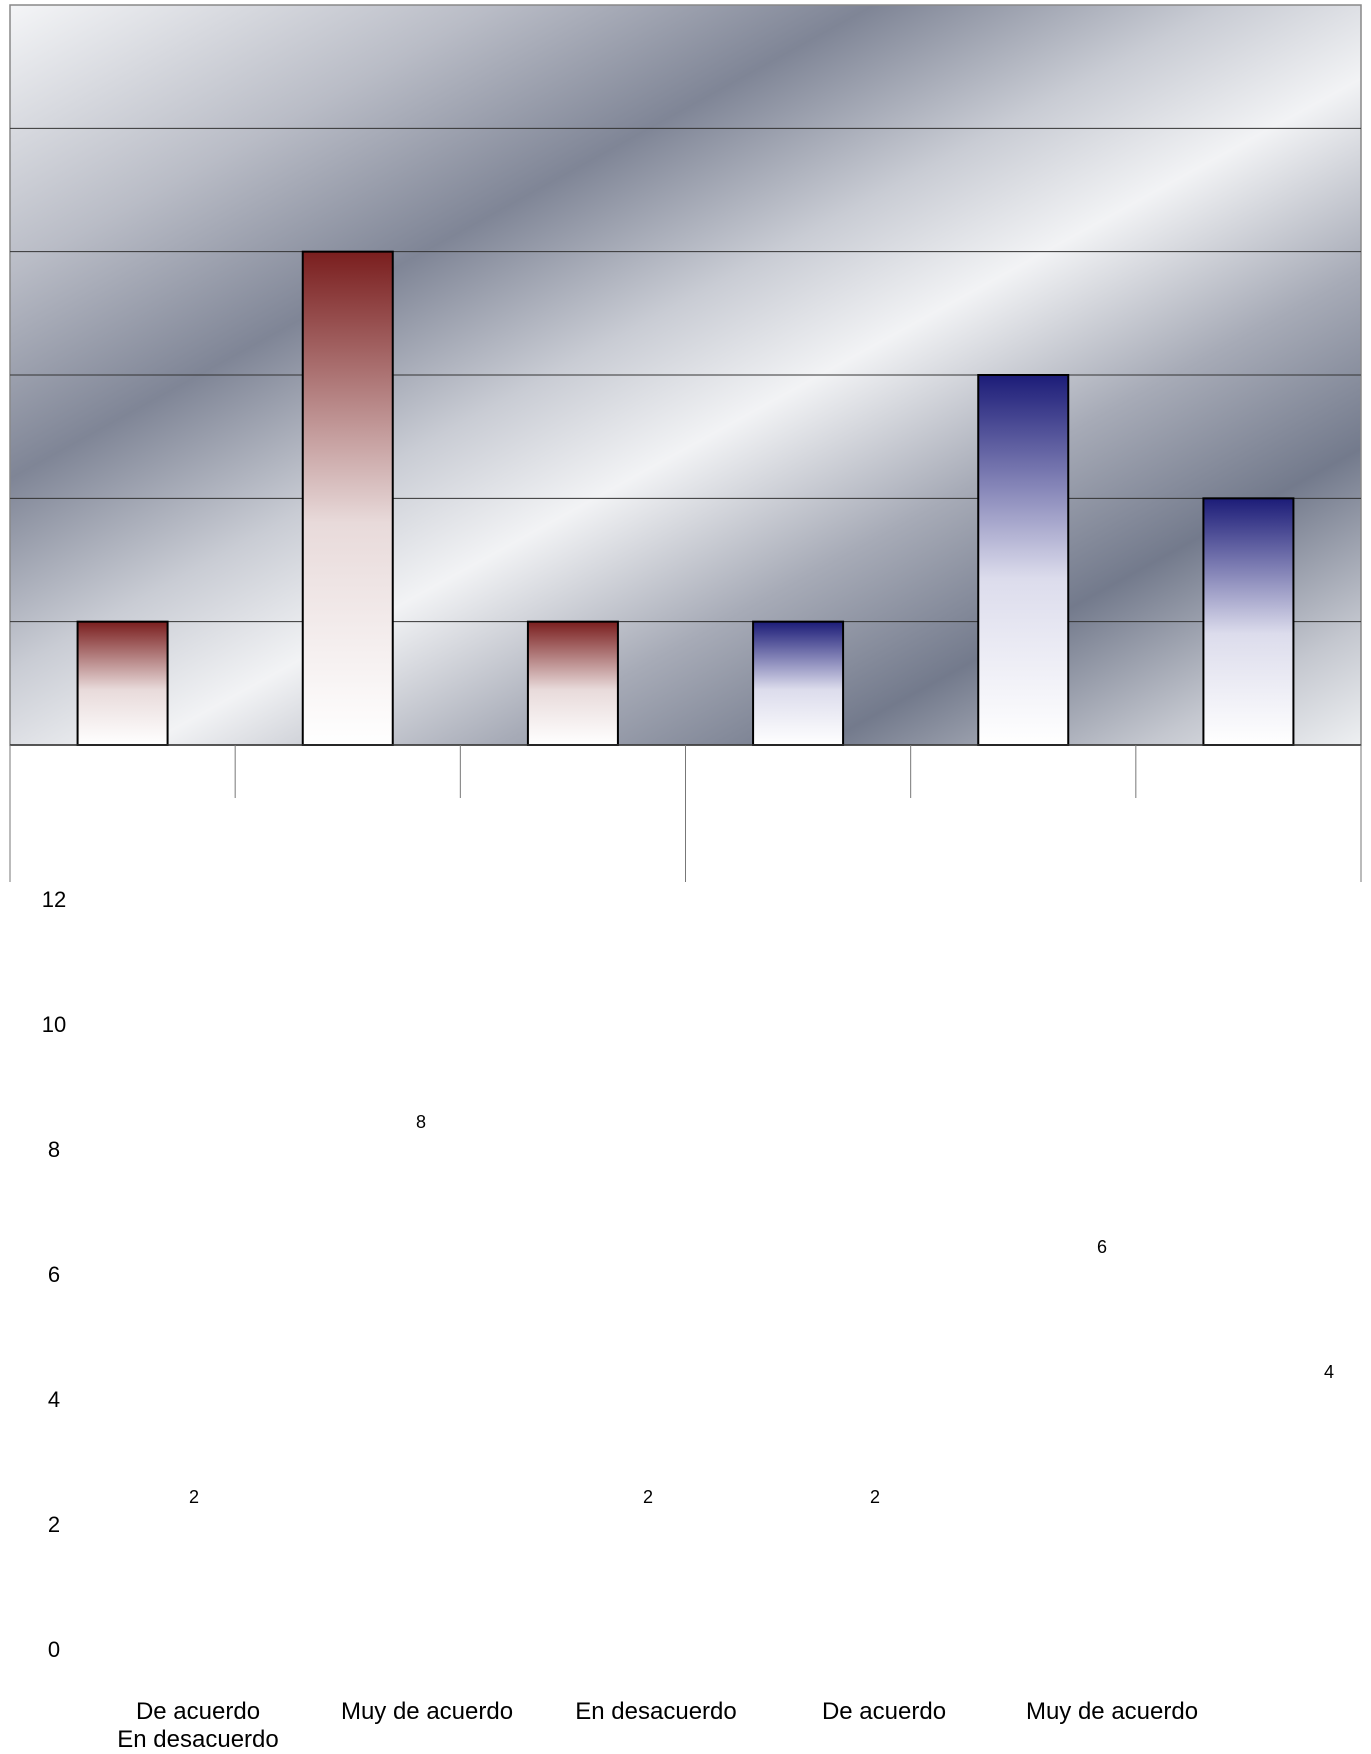 This screenshot has height=1754, width=1371. Describe the element at coordinates (685, 813) in the screenshot. I see `x-axis` at that location.